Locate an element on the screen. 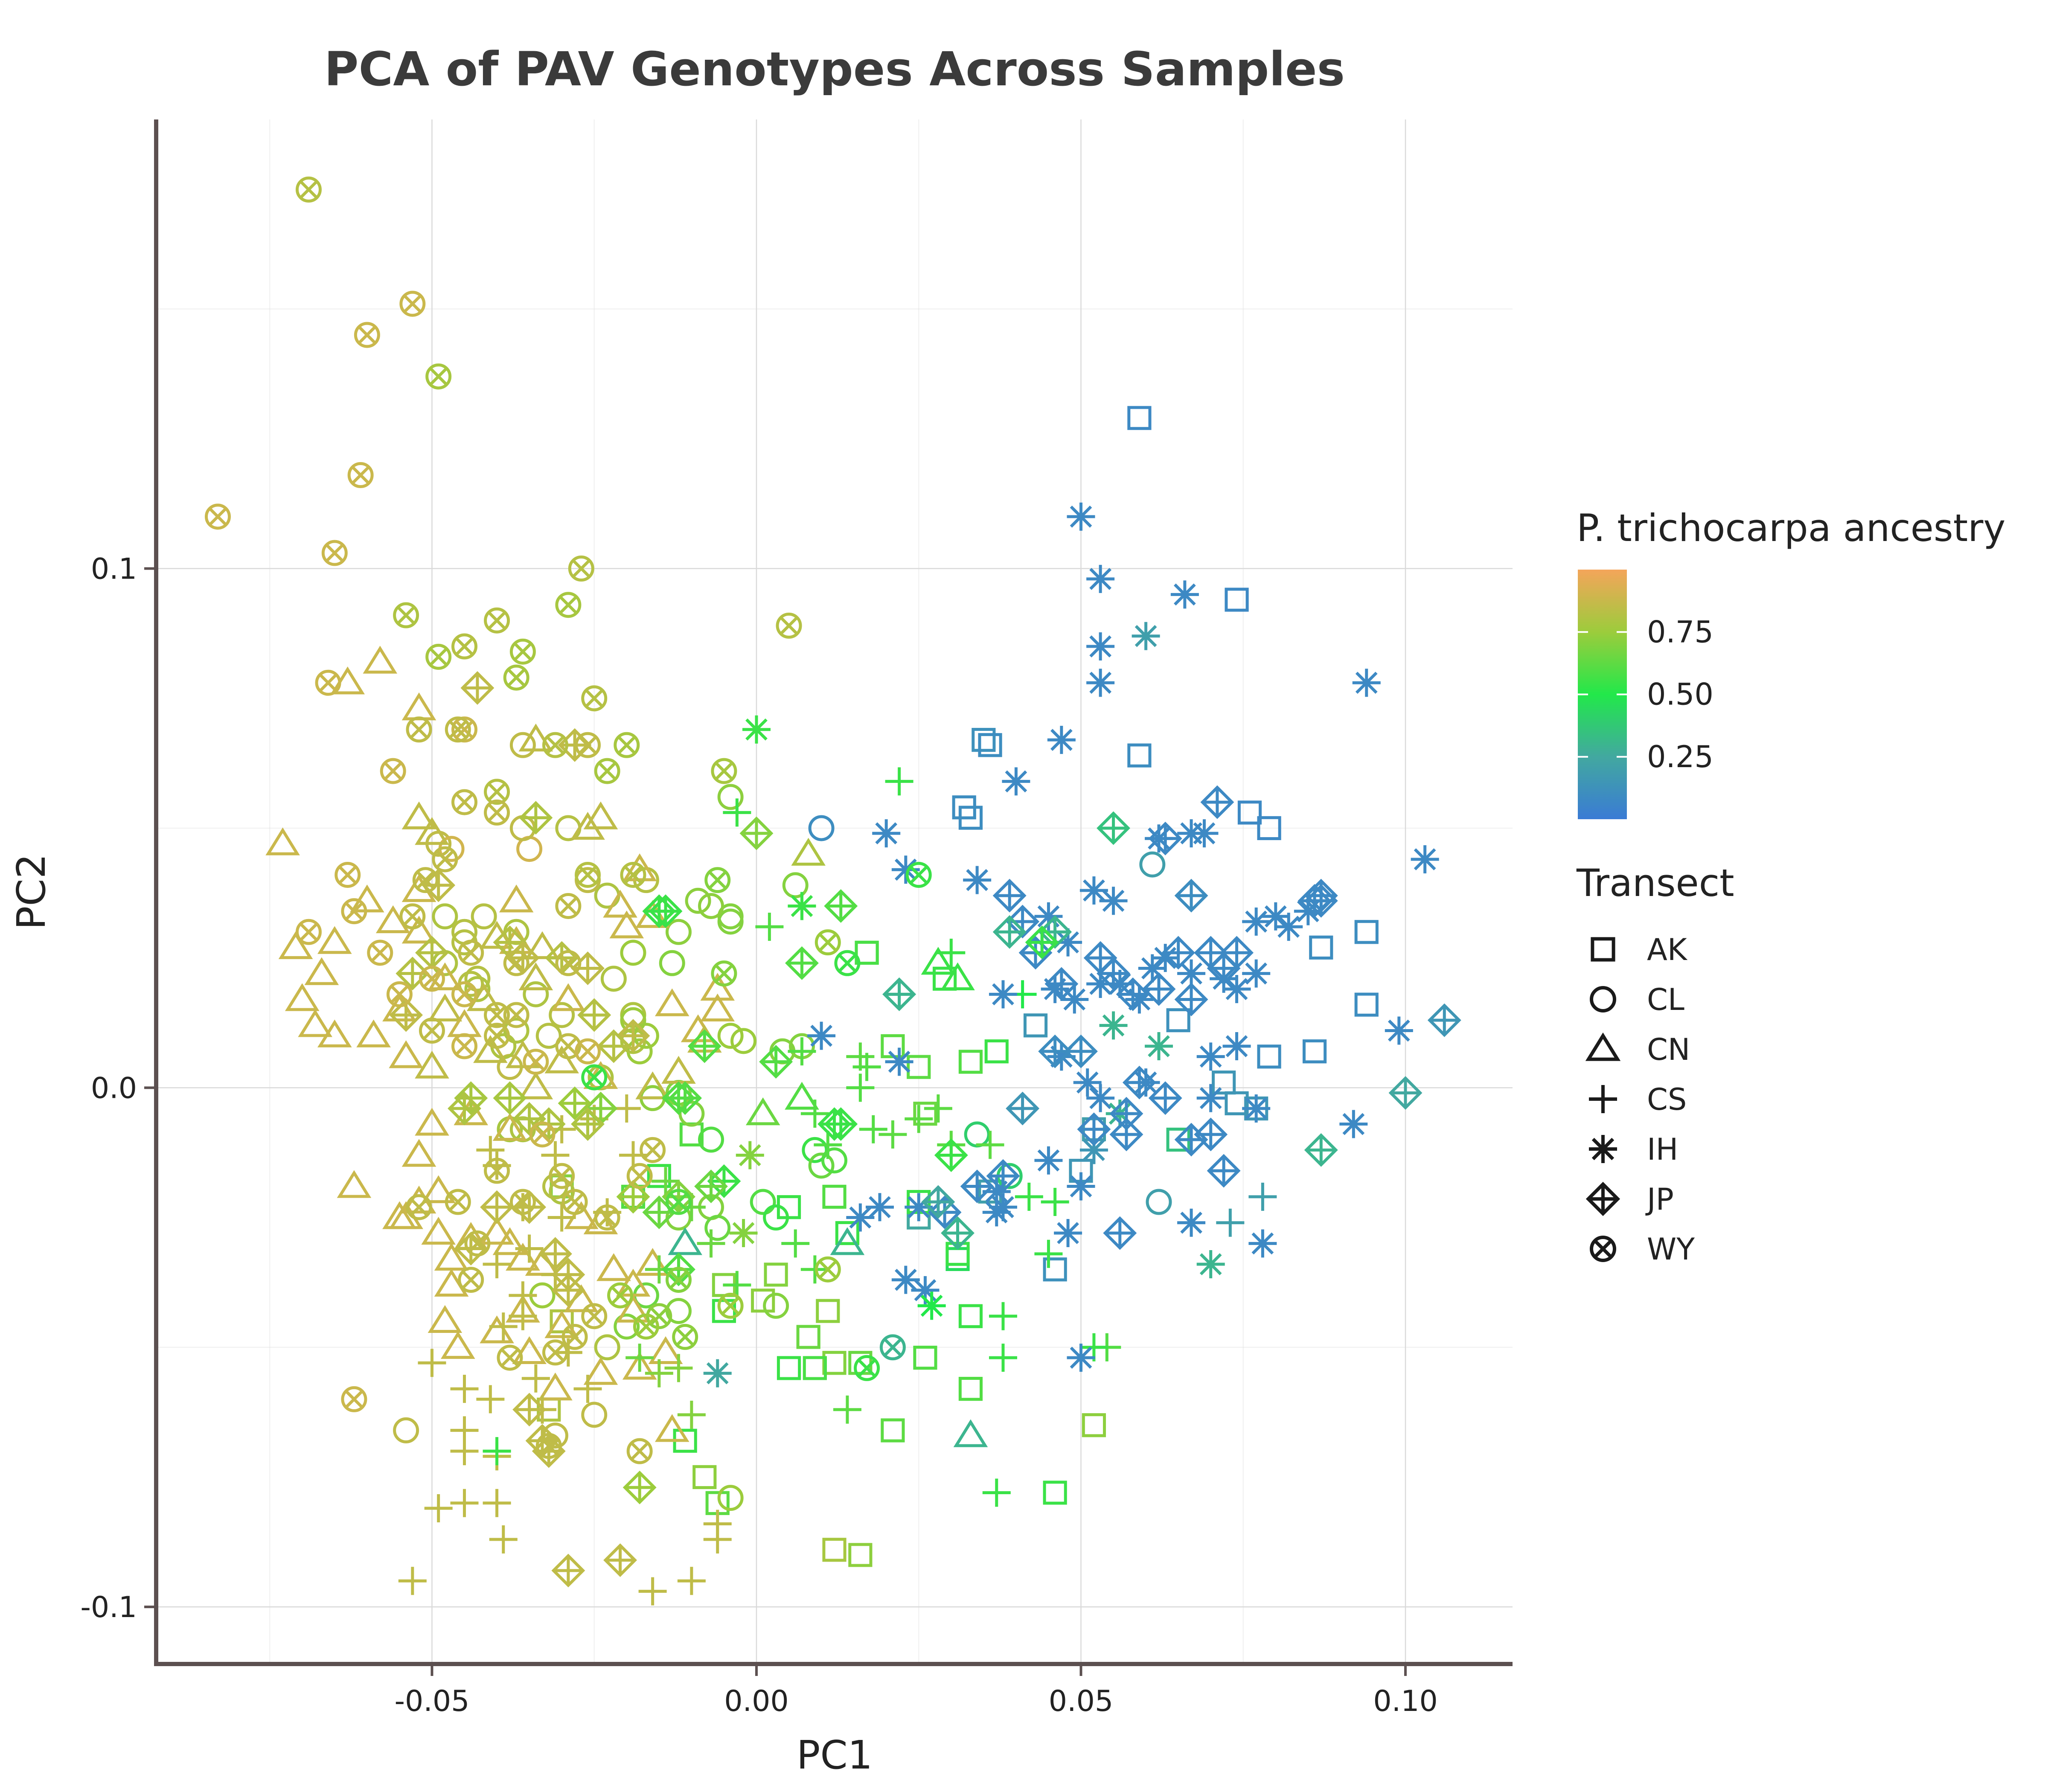 The width and height of the screenshot is (2048, 1792). shape-legend-label: WY is located at coordinates (1671, 1249).